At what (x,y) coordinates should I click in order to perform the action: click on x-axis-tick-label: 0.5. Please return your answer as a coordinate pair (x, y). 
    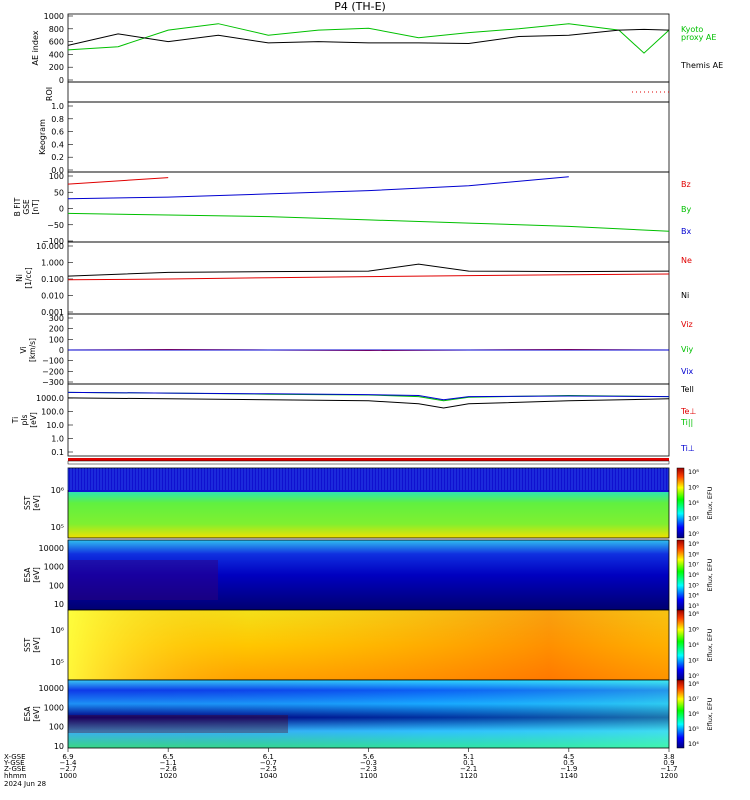
    Looking at the image, I should click on (568, 763).